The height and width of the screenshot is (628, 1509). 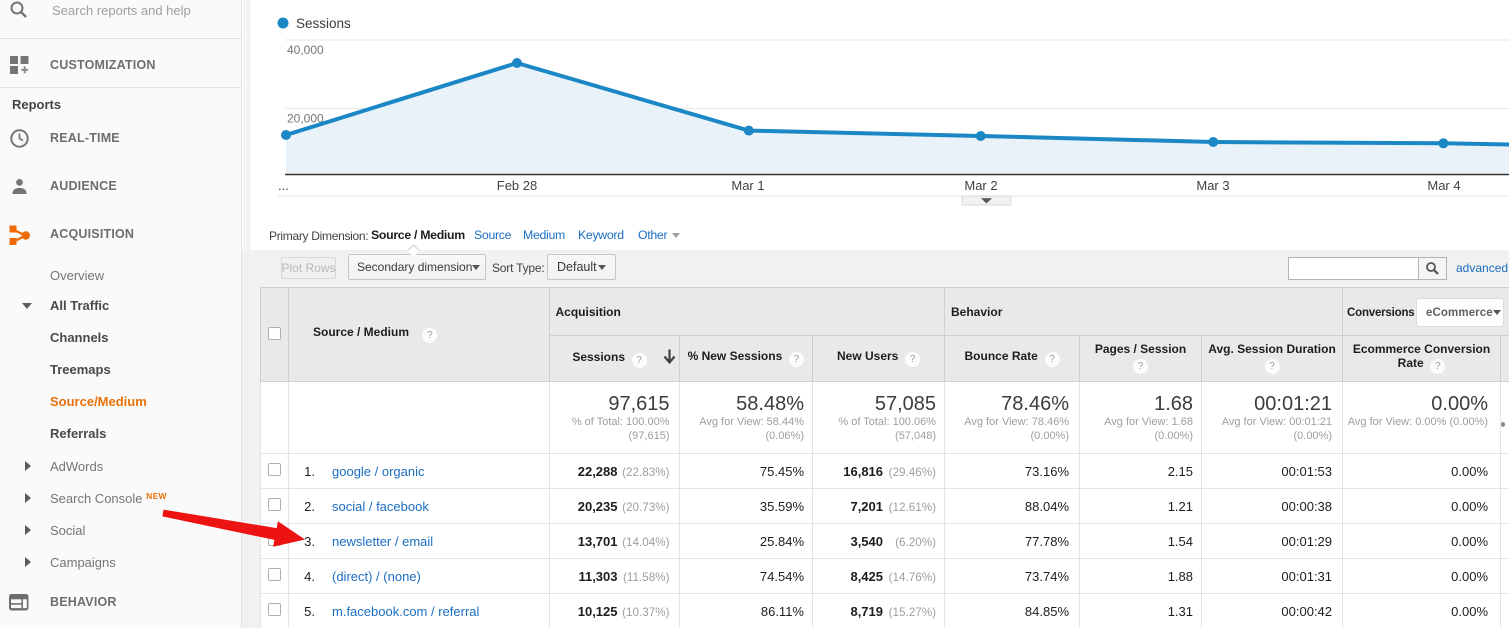 What do you see at coordinates (980, 185) in the screenshot?
I see `svg-text: Mar 2` at bounding box center [980, 185].